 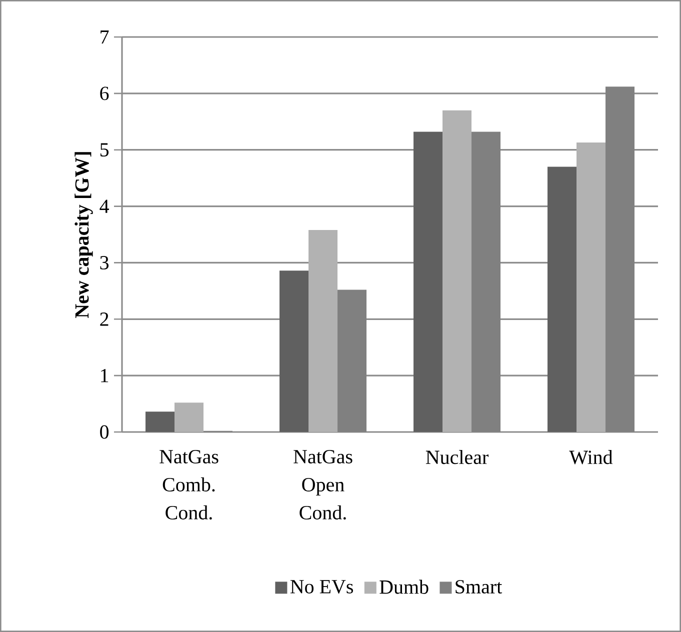 I want to click on x-tick-label: Wind, so click(x=591, y=457).